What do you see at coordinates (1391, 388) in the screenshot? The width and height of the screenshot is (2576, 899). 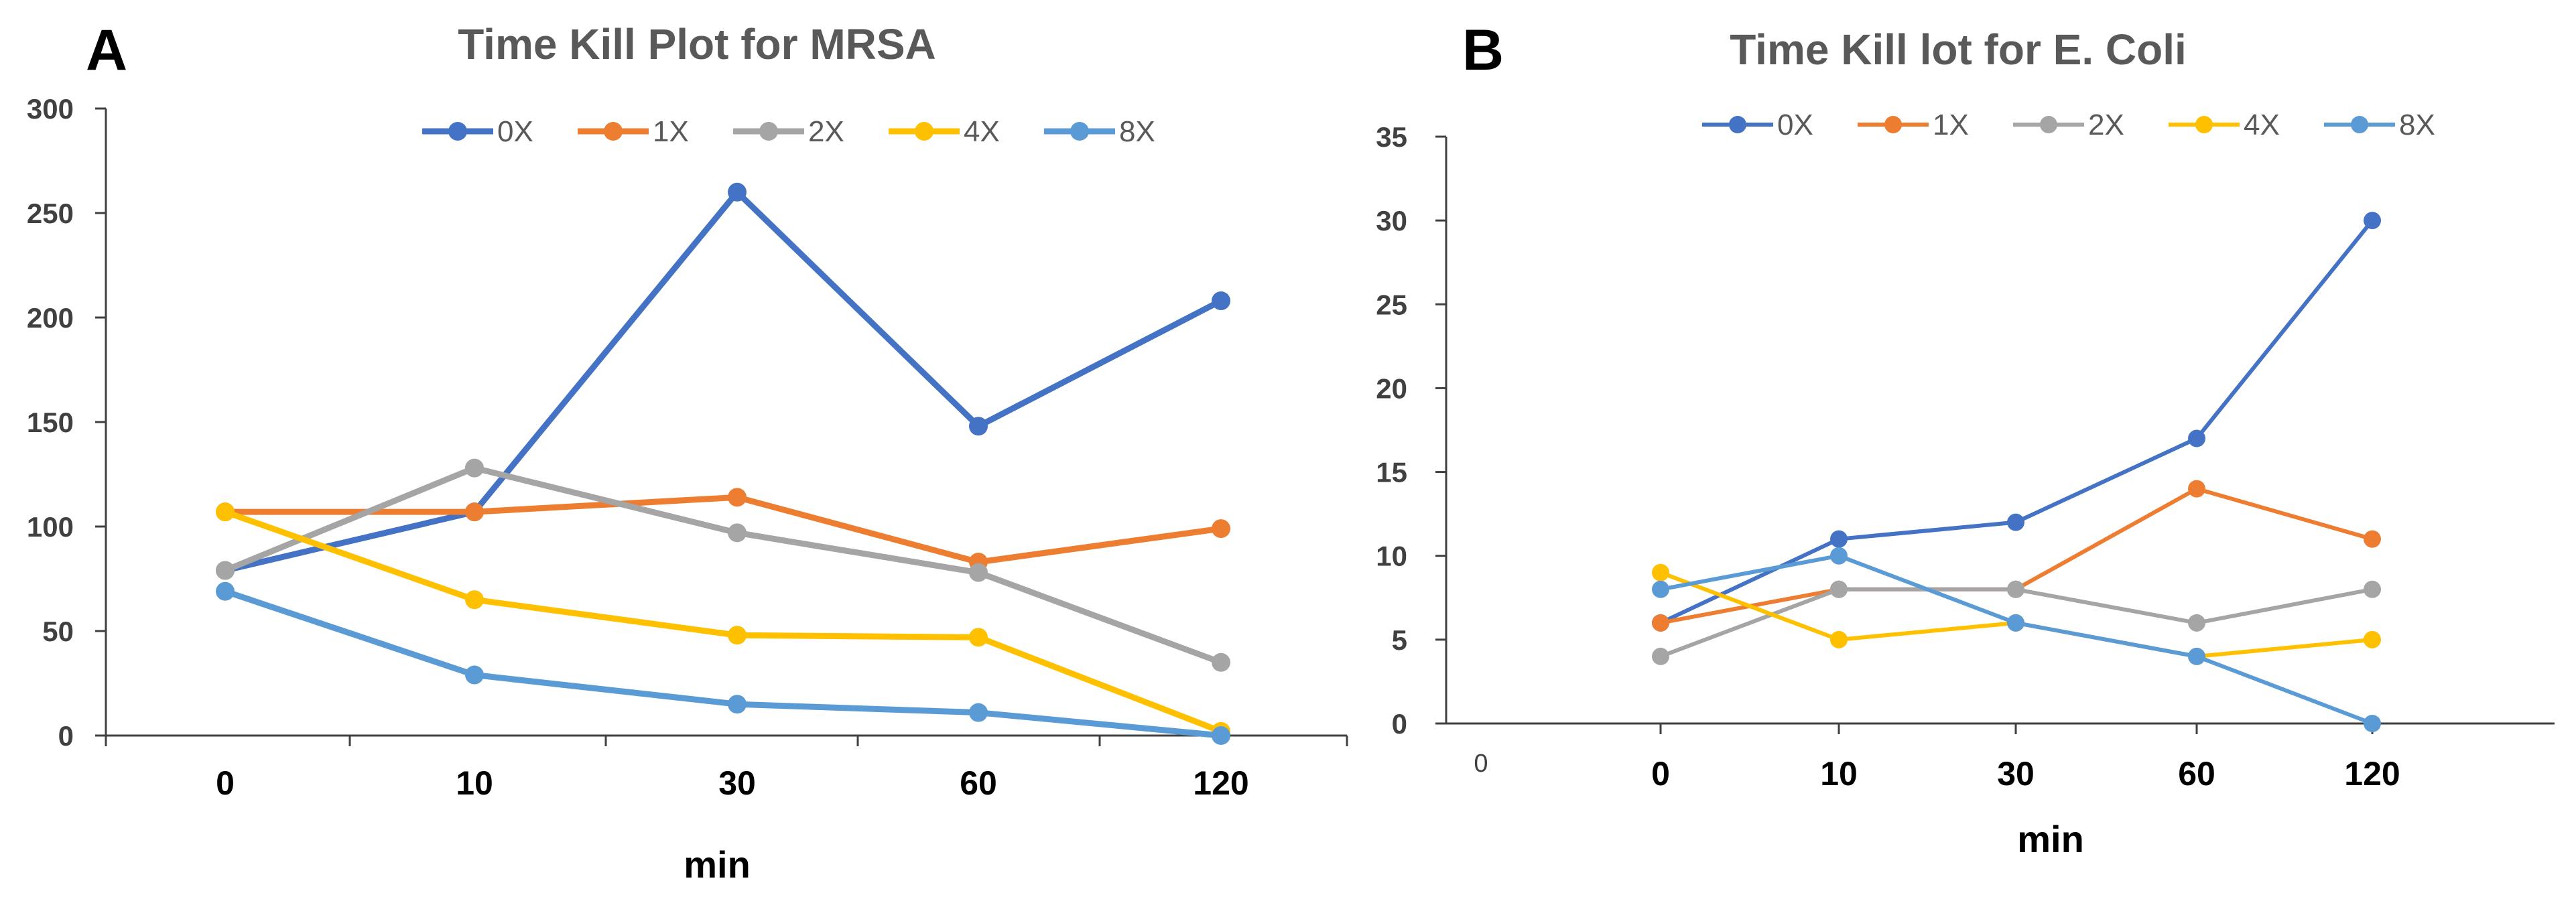 I see `y-tick-label: 20` at bounding box center [1391, 388].